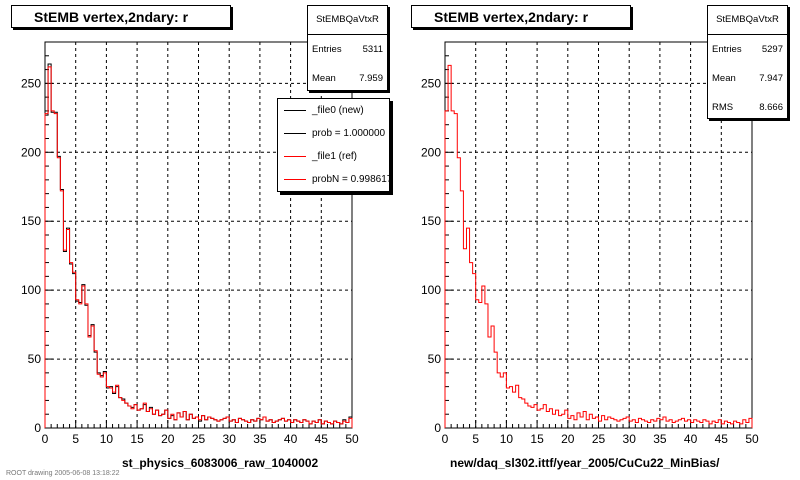 The height and width of the screenshot is (480, 800). I want to click on stats-rms-value: 8.666, so click(771, 107).